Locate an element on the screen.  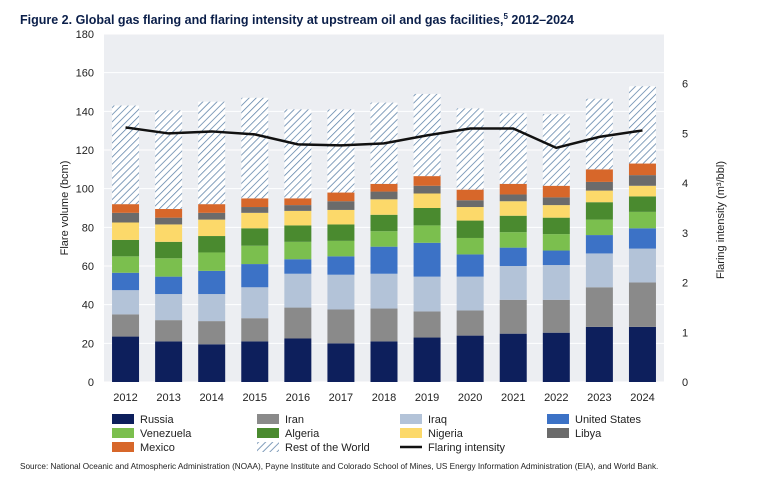
bar-venezuela-2021 is located at coordinates (513, 240).